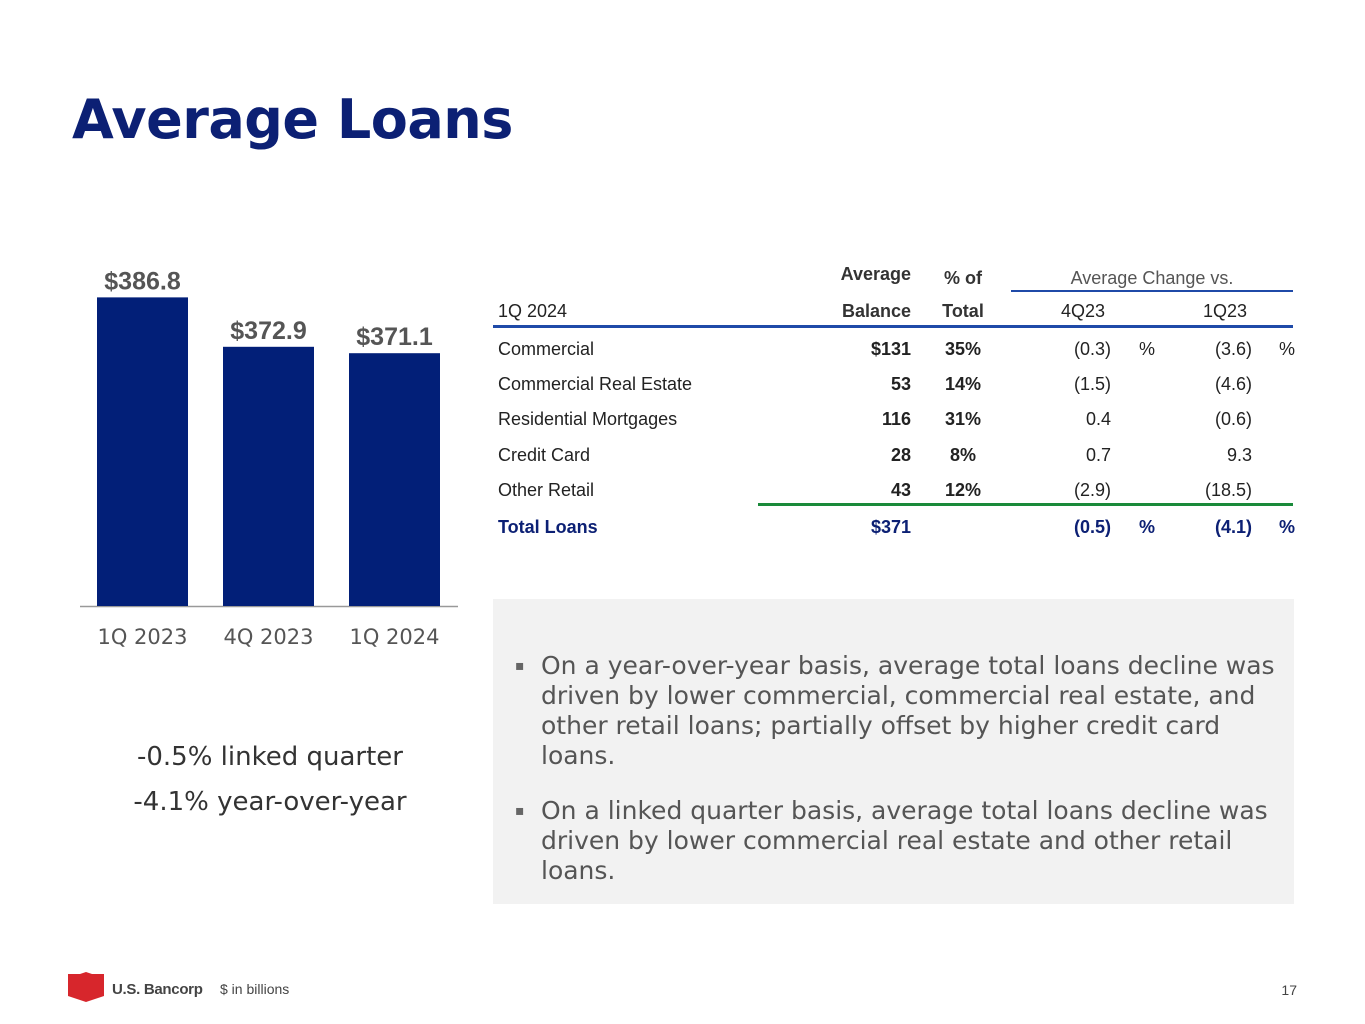 This screenshot has height=1024, width=1365. Describe the element at coordinates (269, 757) in the screenshot. I see `linked-quarter-summary: -0.5% linked quarter` at that location.